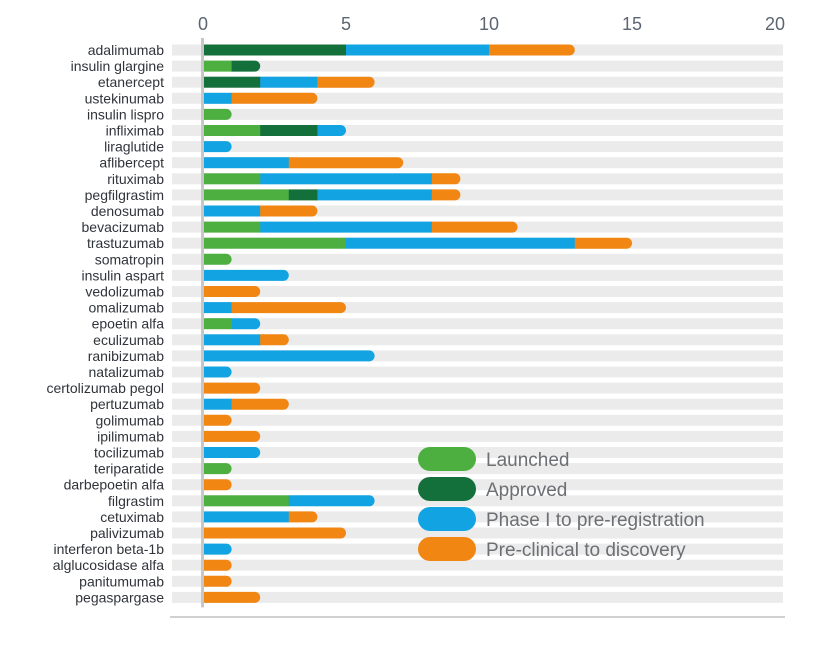 This screenshot has height=648, width=831. I want to click on x-tick-label: 0, so click(203, 24).